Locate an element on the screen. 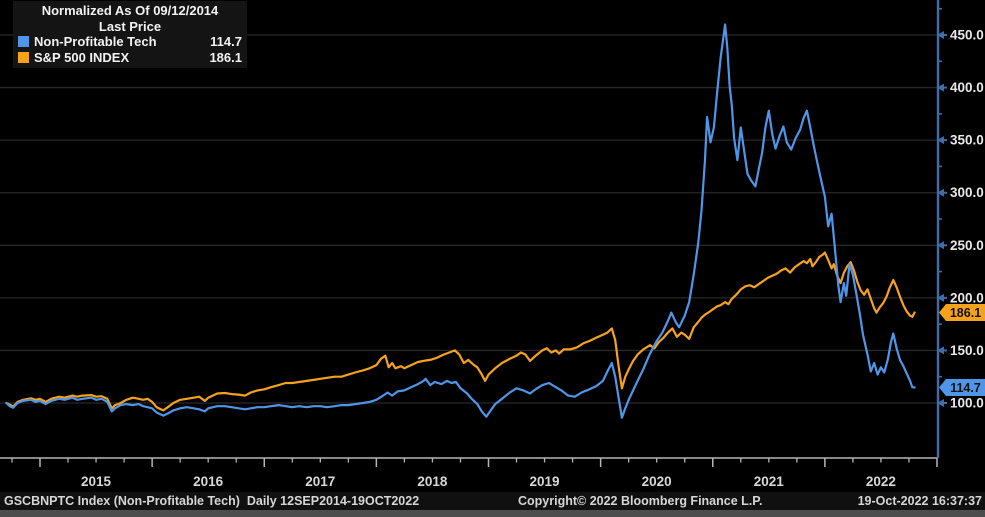  legend-item-non-profitable-tech: Non-Profitable Tech 114.7 is located at coordinates (130, 42).